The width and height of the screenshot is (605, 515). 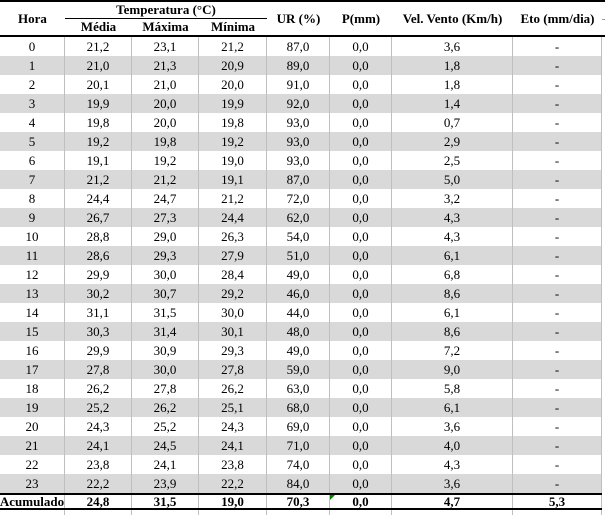 I want to click on cell-media: 25,2, so click(x=98, y=407).